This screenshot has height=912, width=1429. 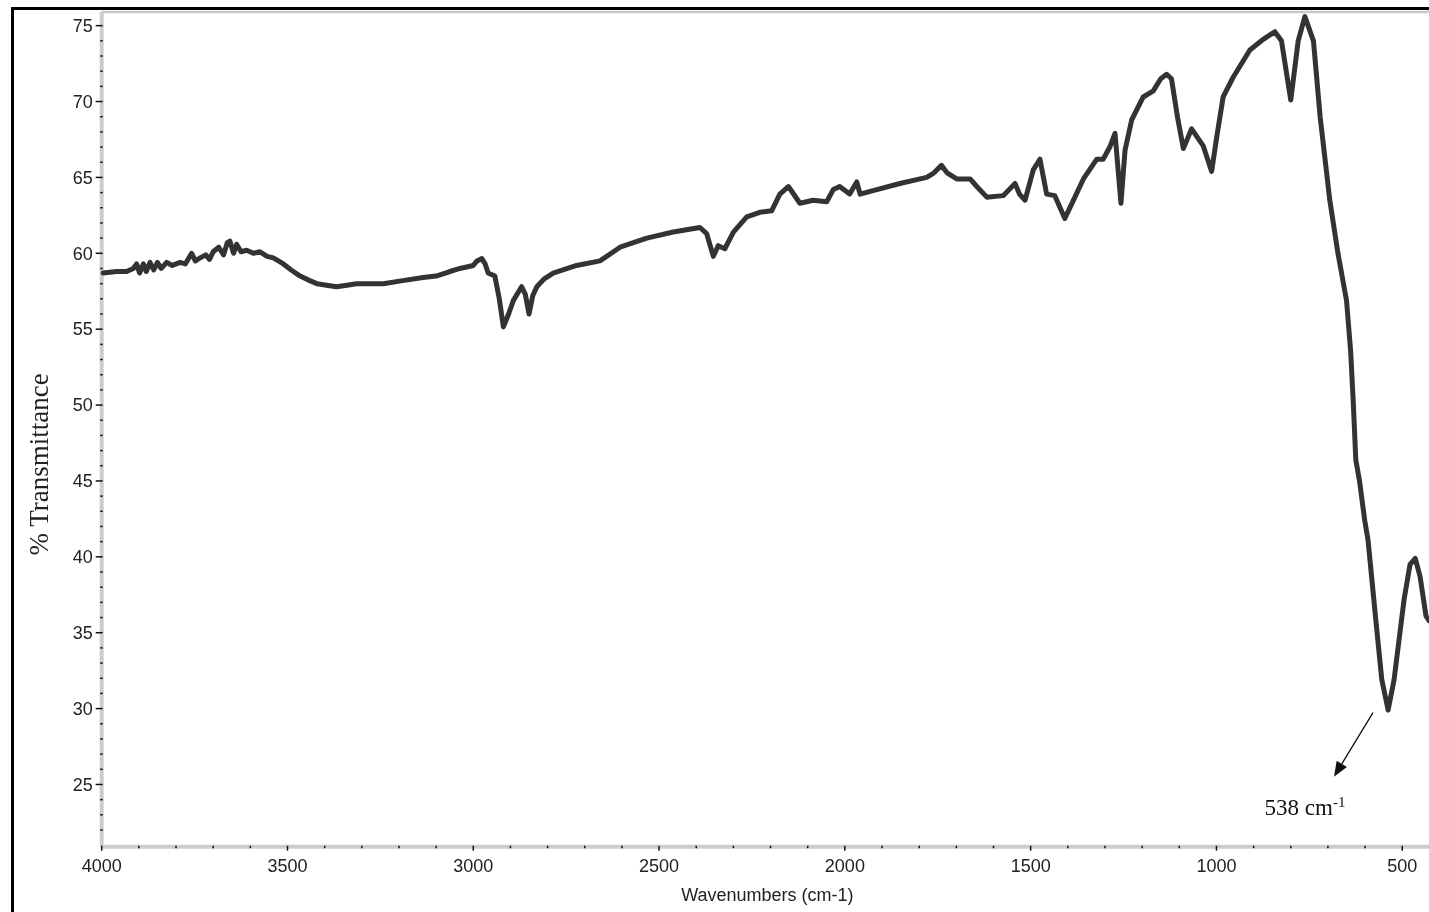 I want to click on x-tick-label: 3000, so click(x=473, y=865).